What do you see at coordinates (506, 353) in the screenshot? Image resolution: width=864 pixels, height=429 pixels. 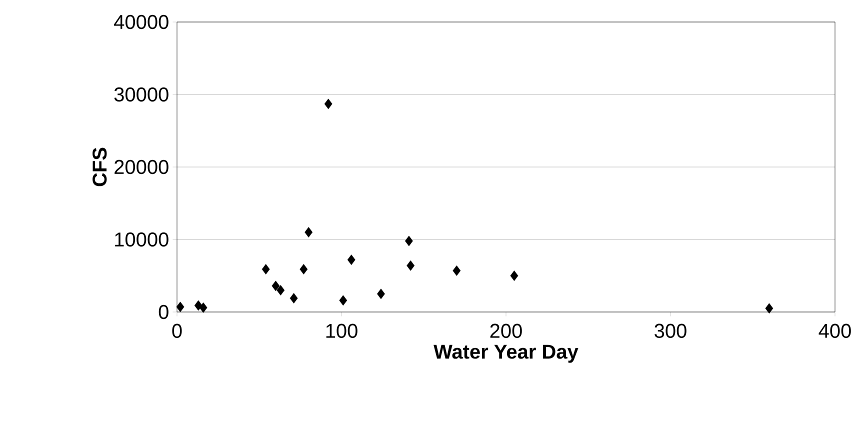 I see `x-axis-title: Water Year Day` at bounding box center [506, 353].